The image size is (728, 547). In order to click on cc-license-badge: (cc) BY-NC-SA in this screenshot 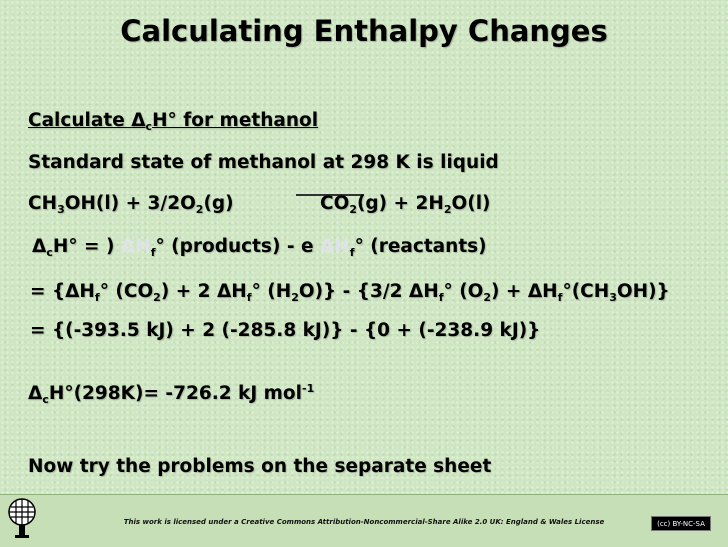, I will do `click(681, 523)`.